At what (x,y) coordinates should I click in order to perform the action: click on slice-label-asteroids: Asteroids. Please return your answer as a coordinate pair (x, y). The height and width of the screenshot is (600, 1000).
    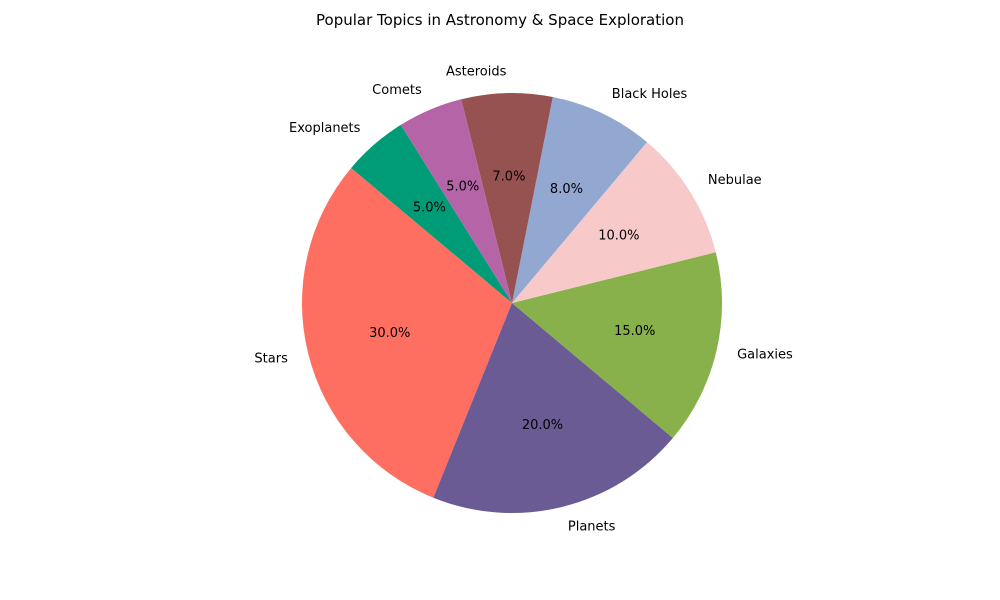
    Looking at the image, I should click on (476, 72).